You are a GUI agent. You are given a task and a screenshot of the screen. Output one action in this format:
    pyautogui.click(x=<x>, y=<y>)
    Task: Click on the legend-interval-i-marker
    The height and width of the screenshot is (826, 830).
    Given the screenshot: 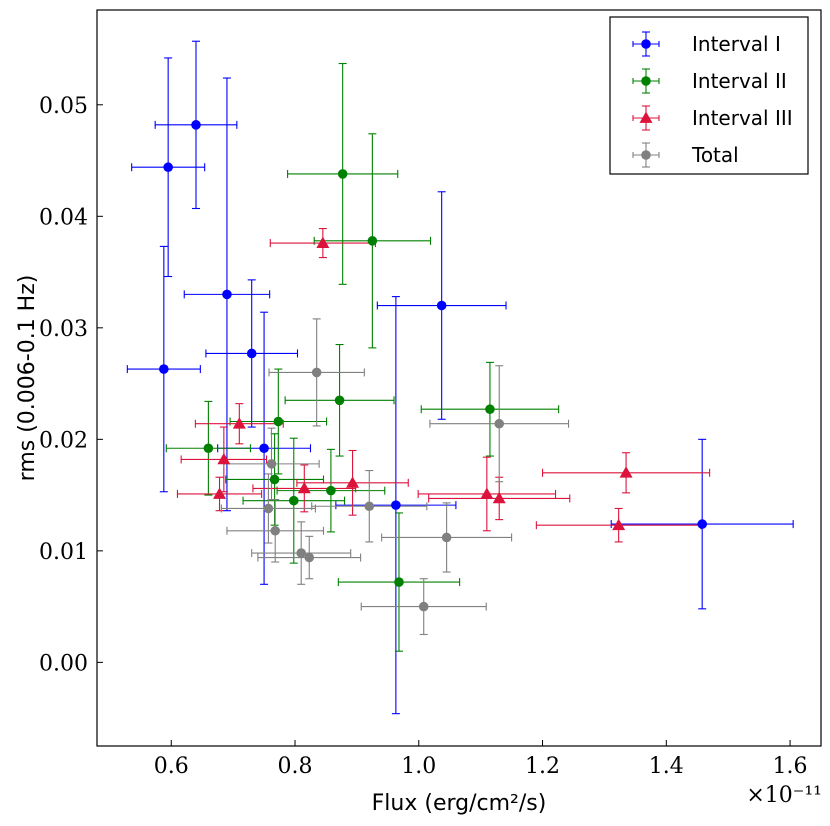 What is the action you would take?
    pyautogui.click(x=646, y=44)
    